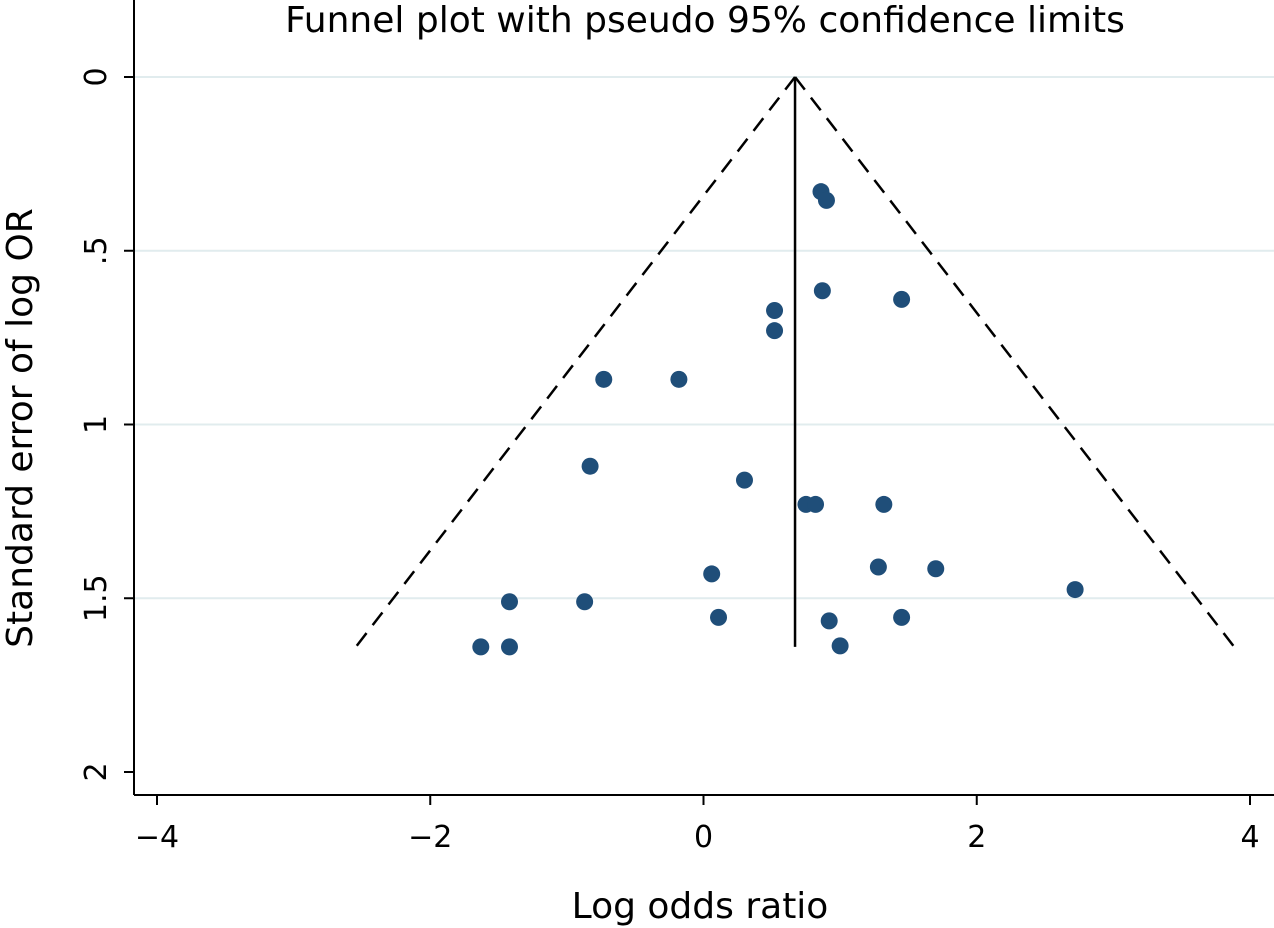 The image size is (1274, 928). Describe the element at coordinates (157, 837) in the screenshot. I see `x-tick-label-0: −4` at that location.